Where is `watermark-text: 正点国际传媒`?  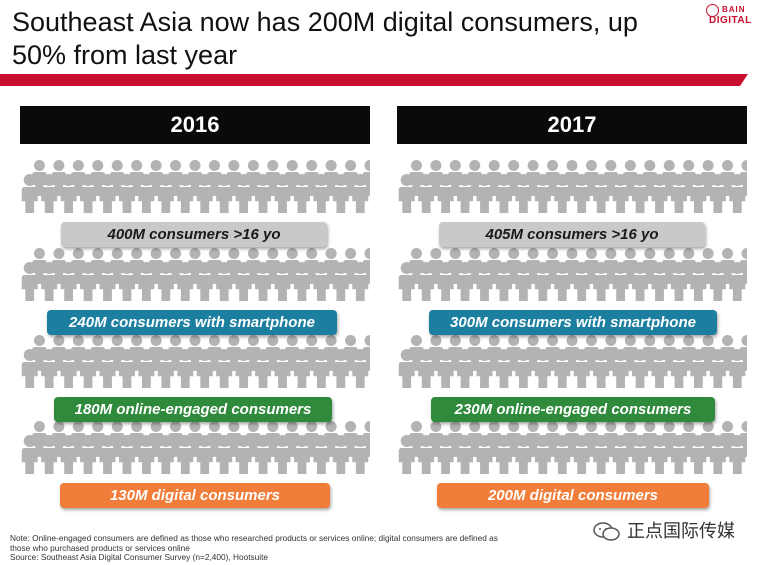 watermark-text: 正点国际传媒 is located at coordinates (681, 531).